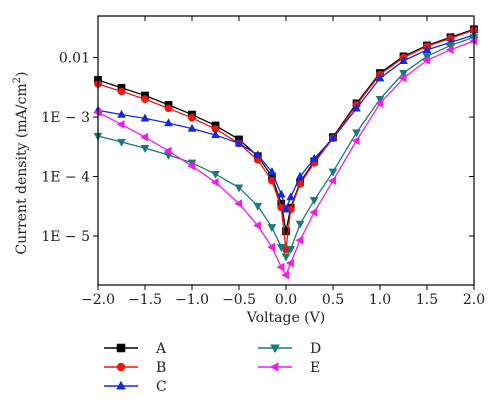 This screenshot has width=500, height=413. What do you see at coordinates (380, 300) in the screenshot?
I see `x-tick-label: 1.0` at bounding box center [380, 300].